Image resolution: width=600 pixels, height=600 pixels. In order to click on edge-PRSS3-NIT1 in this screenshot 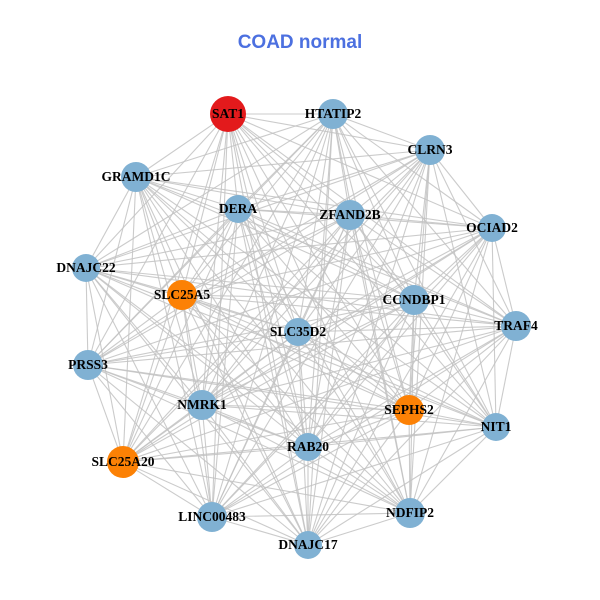, I will do `click(292, 396)`.